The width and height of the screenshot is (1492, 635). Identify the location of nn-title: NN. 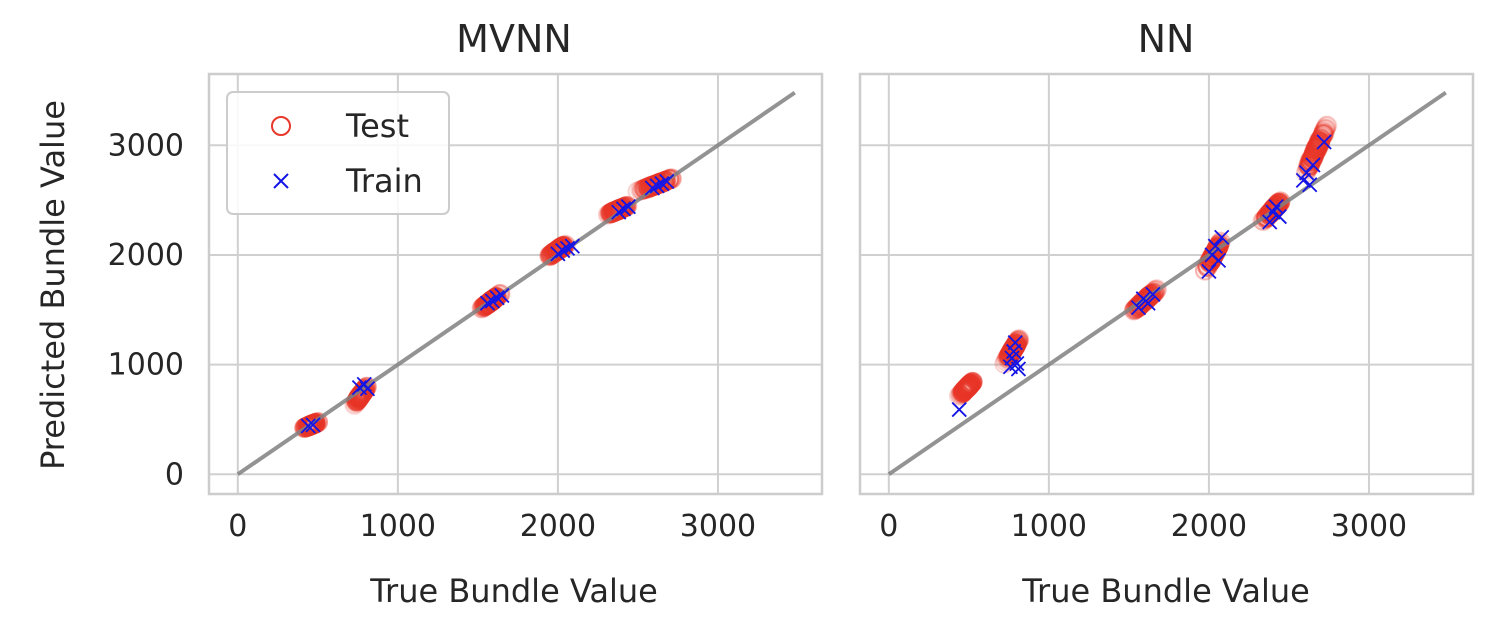
(1166, 39).